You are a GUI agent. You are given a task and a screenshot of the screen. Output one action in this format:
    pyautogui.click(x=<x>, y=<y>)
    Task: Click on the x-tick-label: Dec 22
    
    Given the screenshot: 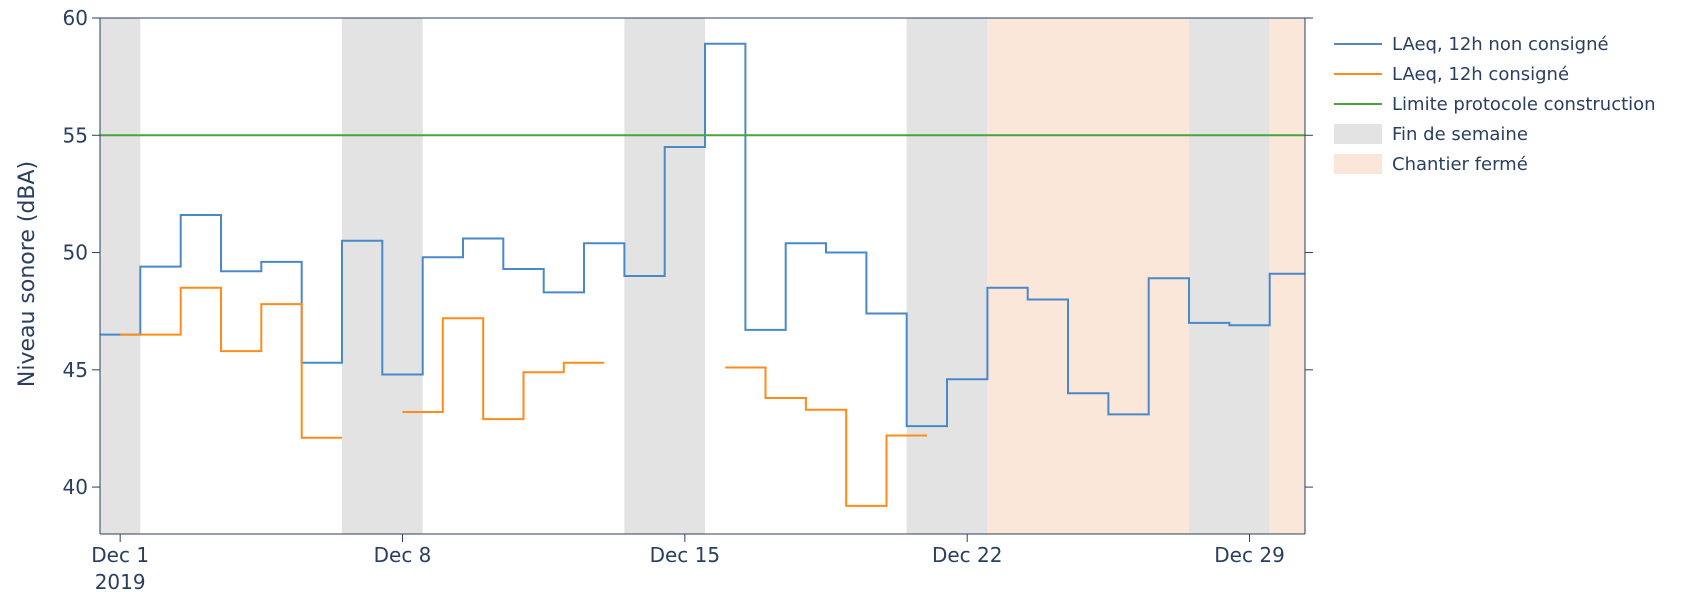 What is the action you would take?
    pyautogui.click(x=967, y=555)
    